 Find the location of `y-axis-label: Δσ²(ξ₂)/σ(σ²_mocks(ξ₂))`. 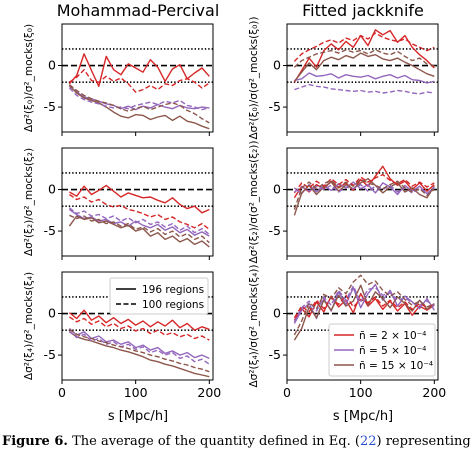

y-axis-label: Δσ²(ξ₂)/σ(σ²_mocks(ξ₂)) is located at coordinates (254, 201).